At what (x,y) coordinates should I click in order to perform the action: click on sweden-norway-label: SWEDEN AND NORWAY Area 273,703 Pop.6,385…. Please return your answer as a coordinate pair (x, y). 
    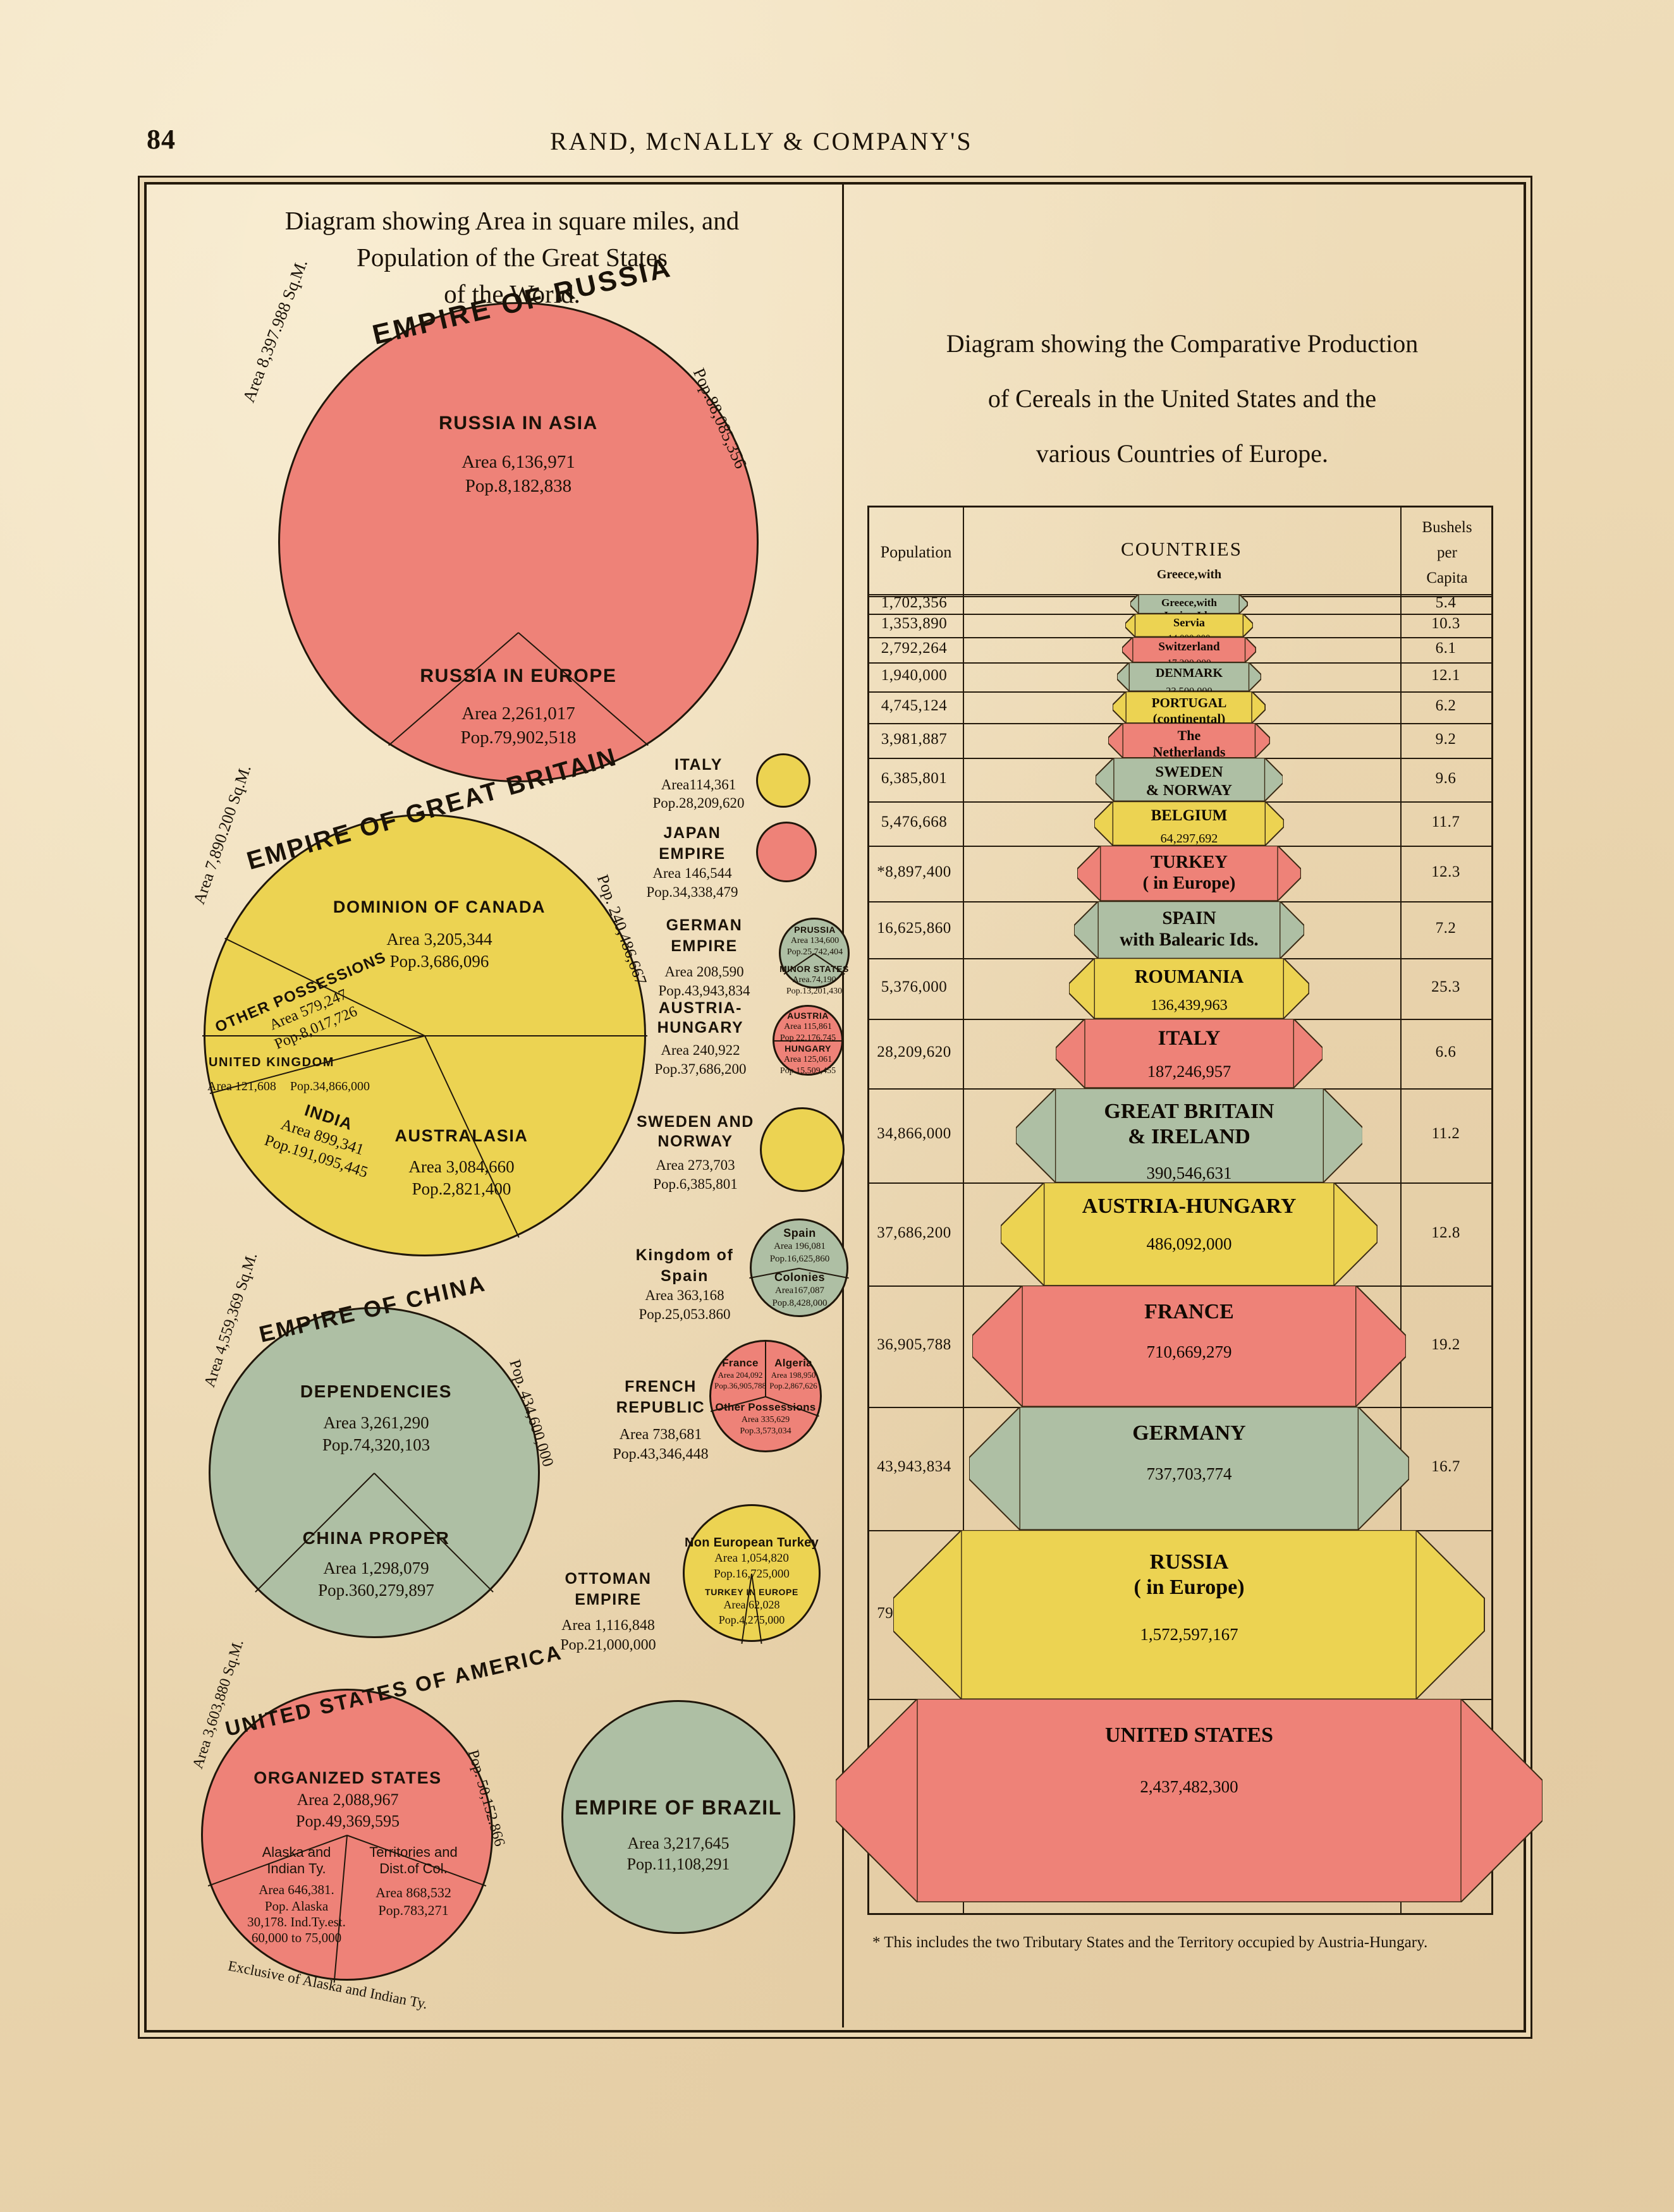
    Looking at the image, I should click on (695, 1153).